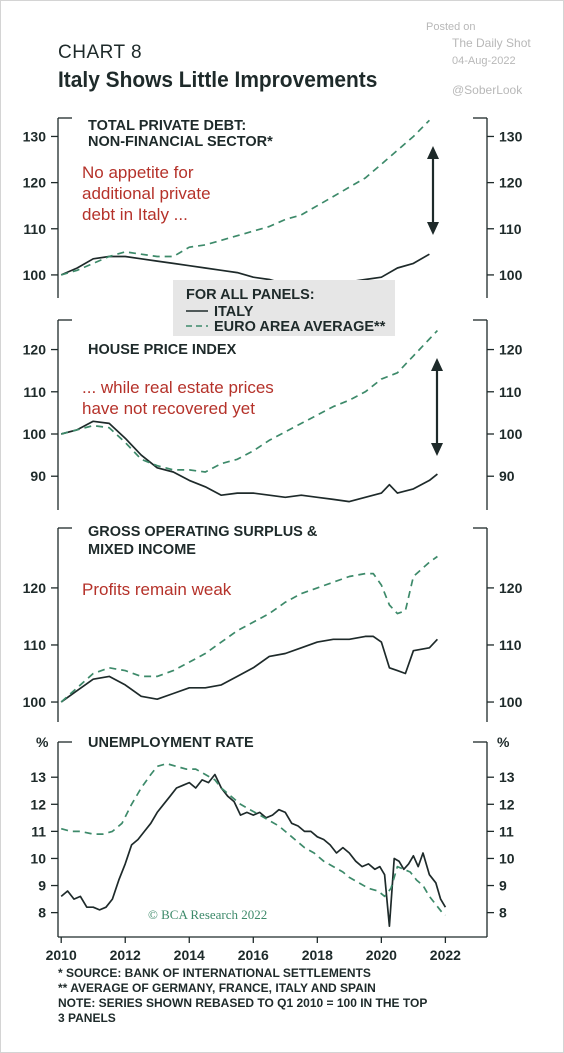 This screenshot has height=1053, width=564. What do you see at coordinates (38, 858) in the screenshot?
I see `y-tick-label-left: 10` at bounding box center [38, 858].